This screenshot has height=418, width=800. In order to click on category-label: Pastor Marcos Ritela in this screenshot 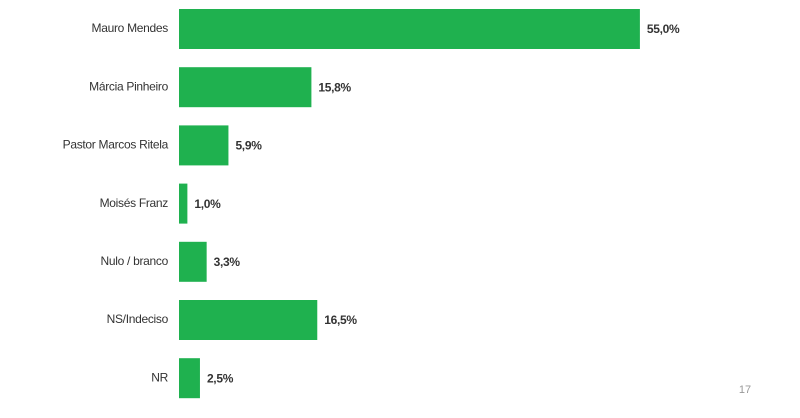, I will do `click(116, 145)`.